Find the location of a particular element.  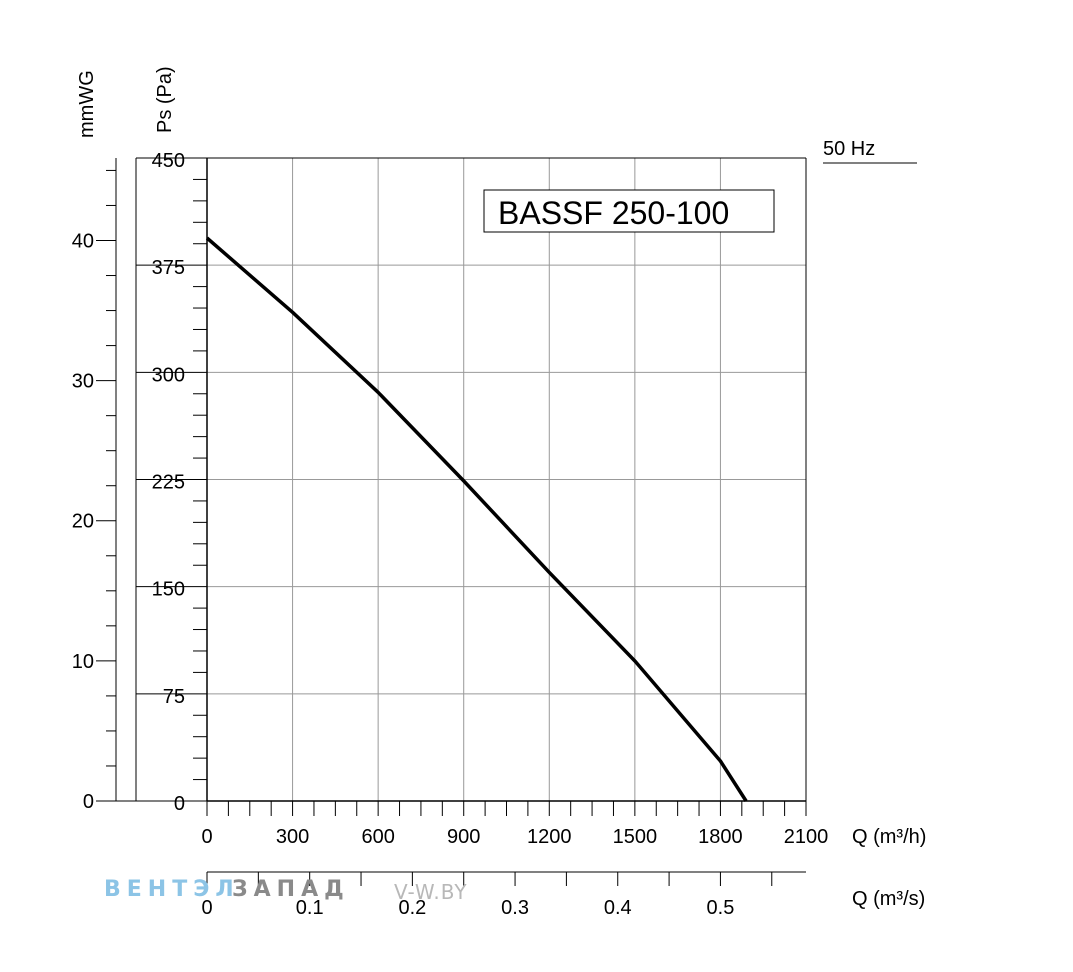

y2-tick-label: 10 is located at coordinates (83, 662).